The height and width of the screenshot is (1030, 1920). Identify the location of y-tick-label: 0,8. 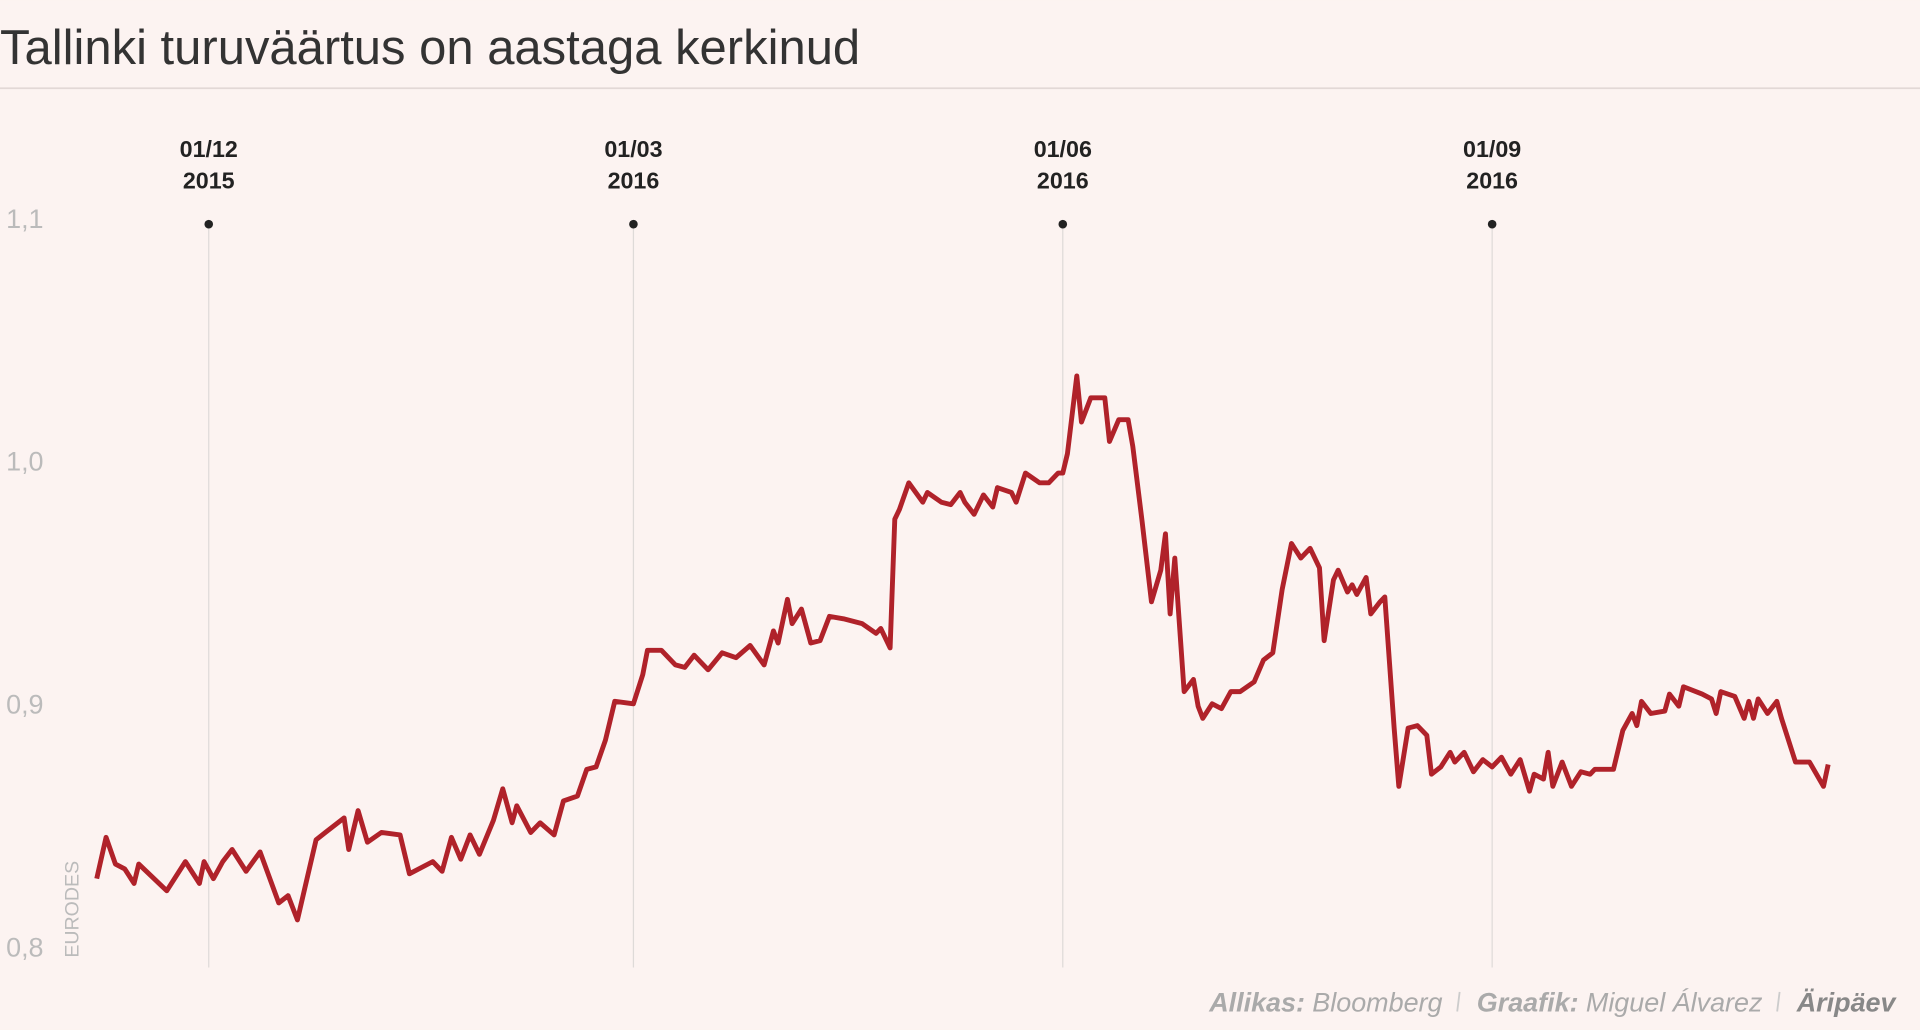
(24, 947).